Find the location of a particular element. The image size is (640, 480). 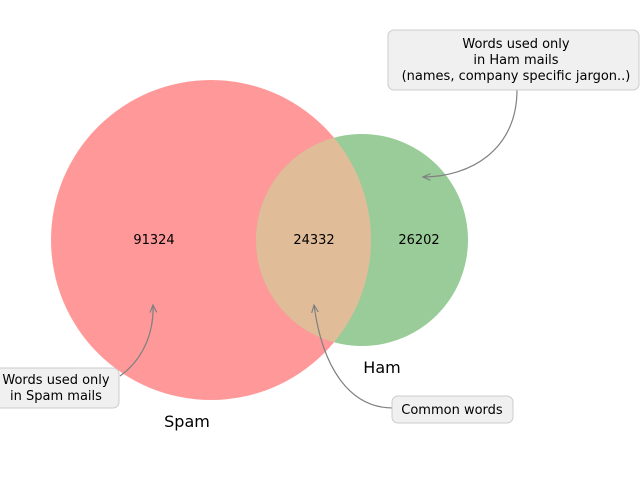

overlap-region is located at coordinates (313, 240).